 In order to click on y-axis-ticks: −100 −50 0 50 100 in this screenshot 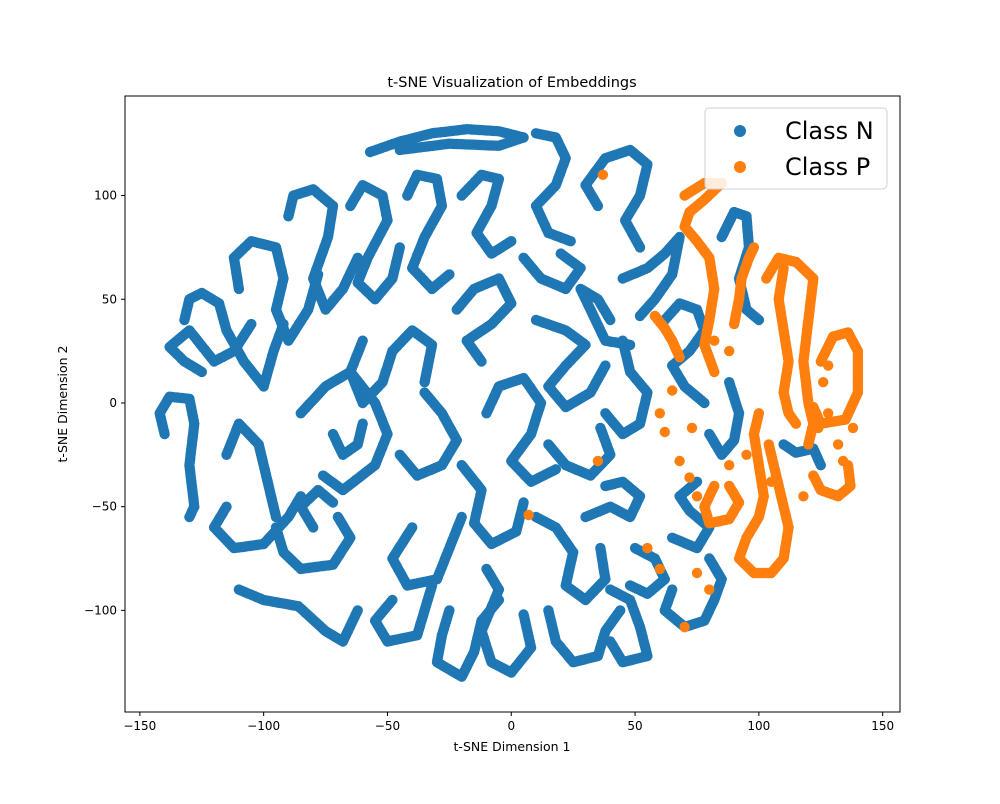, I will do `click(104, 403)`.